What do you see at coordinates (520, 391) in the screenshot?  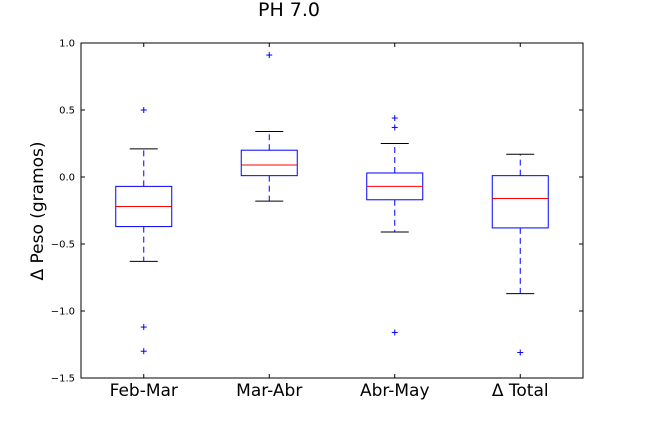 I see `x-tick-label: Δ Total` at bounding box center [520, 391].